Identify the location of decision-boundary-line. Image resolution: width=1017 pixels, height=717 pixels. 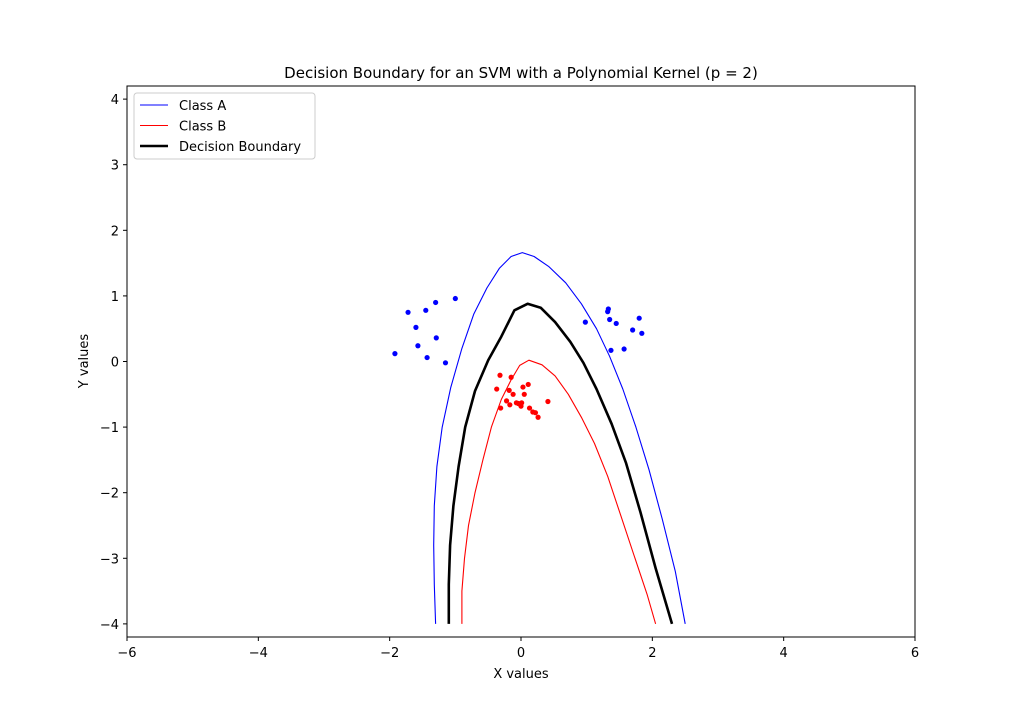
(560, 463).